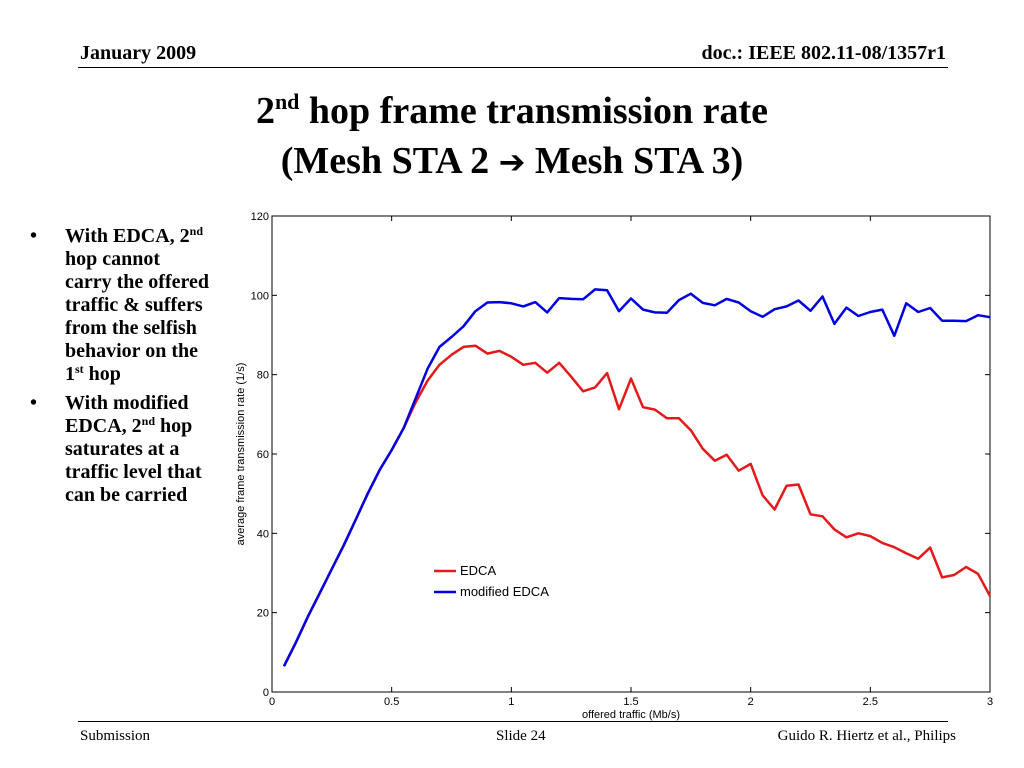 The height and width of the screenshot is (768, 1024). What do you see at coordinates (287, 101) in the screenshot?
I see `title-line1-sup: nd` at bounding box center [287, 101].